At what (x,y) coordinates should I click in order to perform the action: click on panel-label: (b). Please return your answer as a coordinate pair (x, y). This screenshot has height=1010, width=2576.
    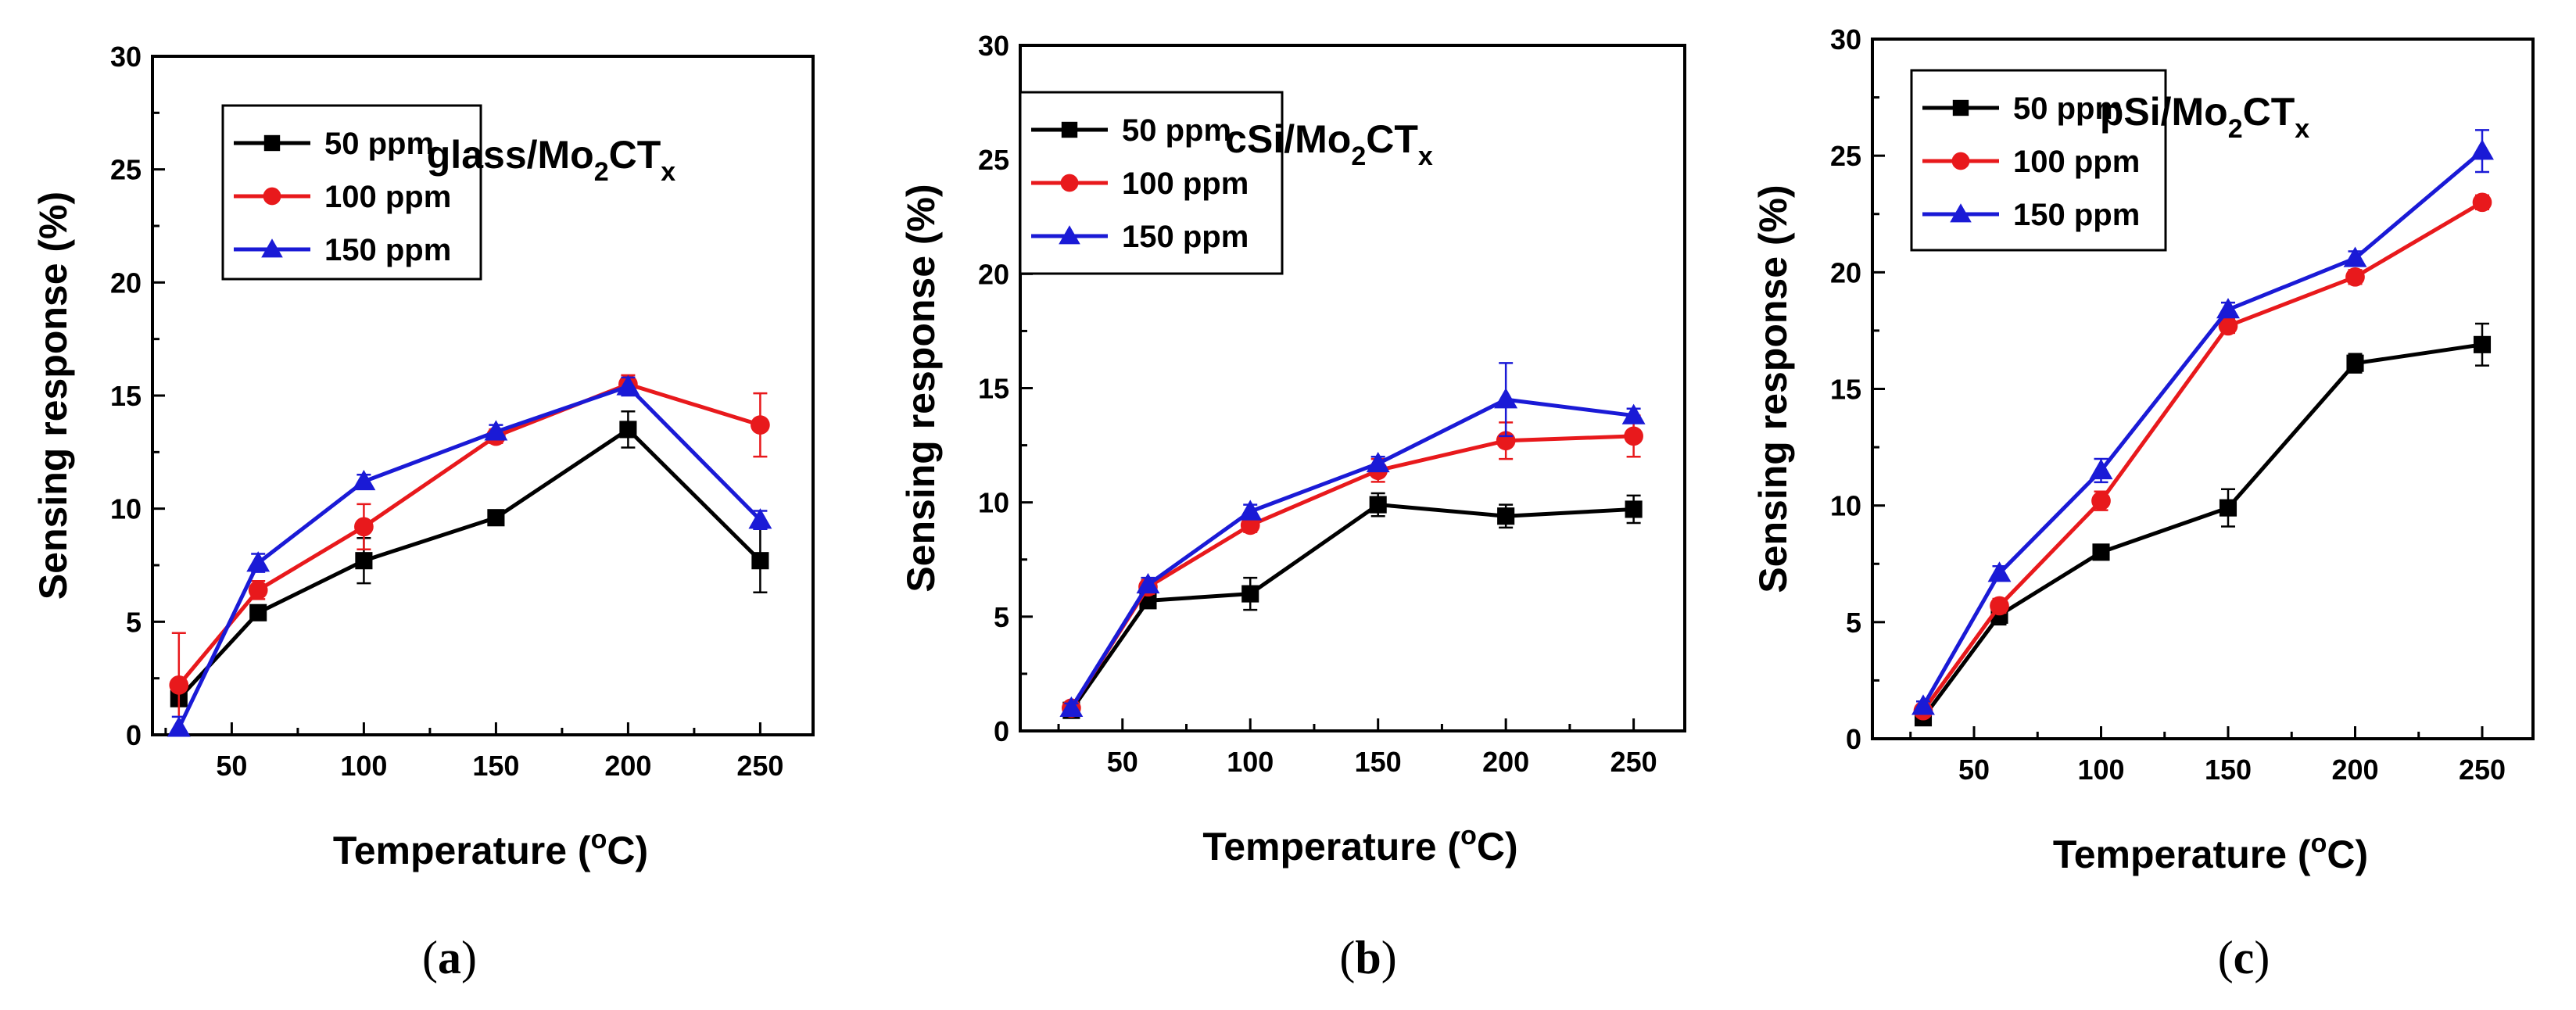
    Looking at the image, I should click on (1367, 957).